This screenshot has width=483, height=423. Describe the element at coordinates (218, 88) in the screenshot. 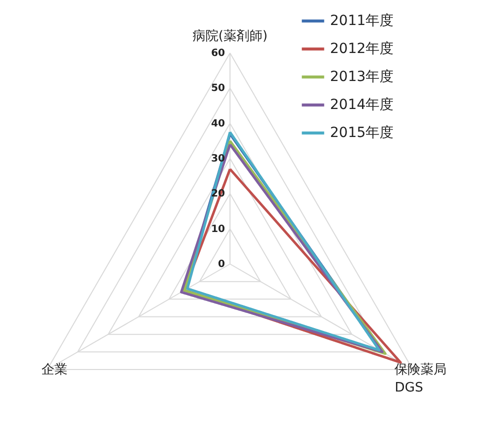

I see `y-tick-label: 50` at that location.